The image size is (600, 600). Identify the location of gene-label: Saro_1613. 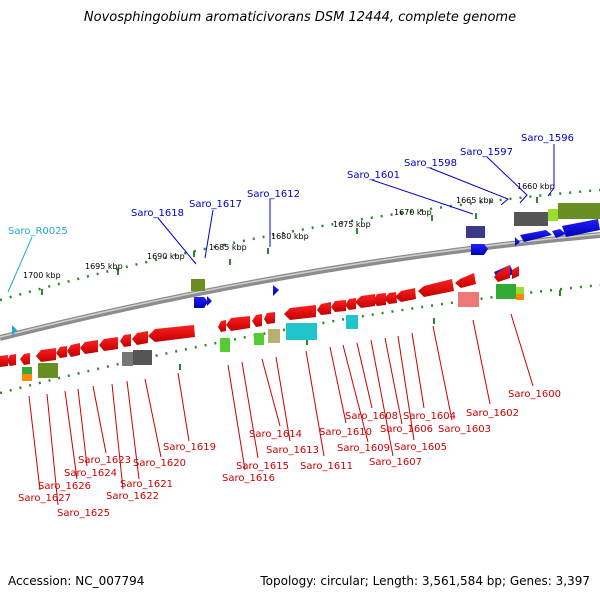
(292, 450).